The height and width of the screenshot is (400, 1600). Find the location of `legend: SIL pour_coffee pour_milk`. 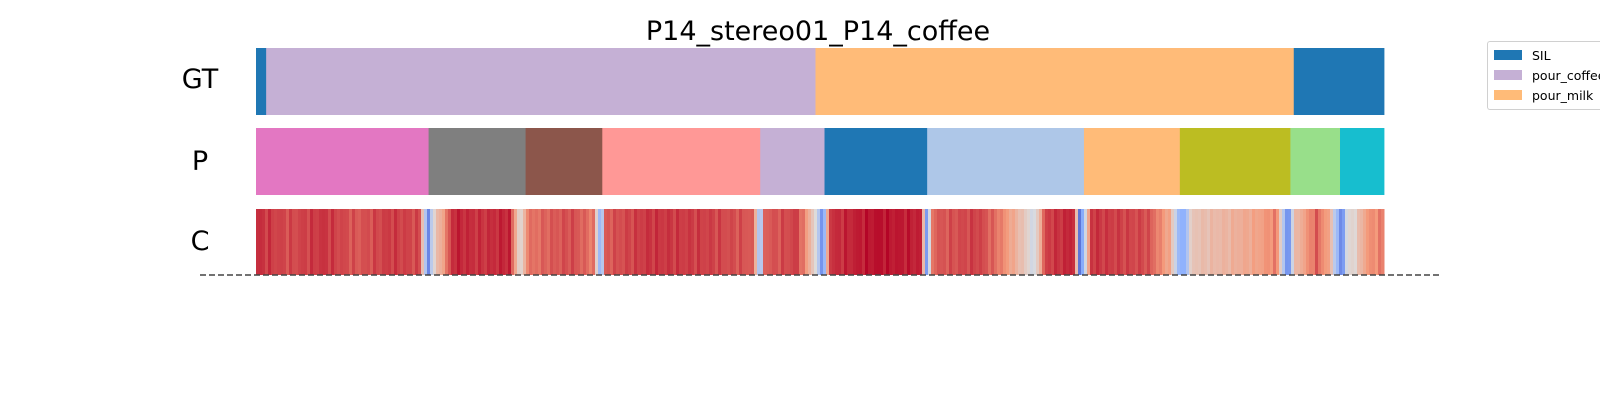

legend: SIL pour_coffee pour_milk is located at coordinates (1543, 75).